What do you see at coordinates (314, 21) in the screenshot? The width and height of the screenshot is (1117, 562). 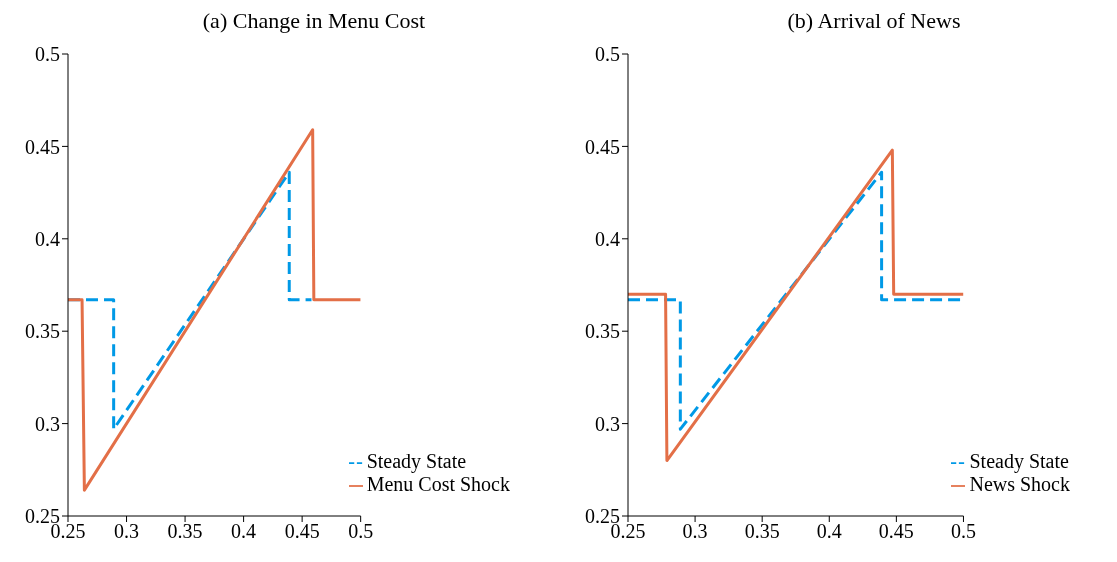 I see `chart-title: (a) Change in Menu Cost` at bounding box center [314, 21].